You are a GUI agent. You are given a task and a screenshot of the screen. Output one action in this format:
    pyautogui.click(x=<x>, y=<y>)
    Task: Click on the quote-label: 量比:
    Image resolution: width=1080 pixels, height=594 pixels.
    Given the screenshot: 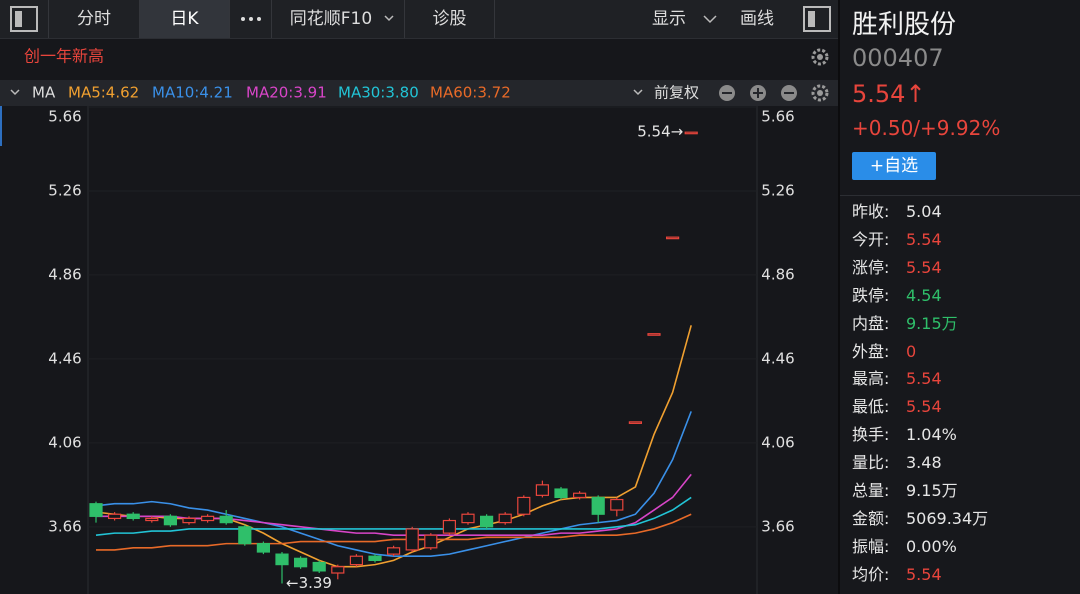 What is the action you would take?
    pyautogui.click(x=871, y=463)
    